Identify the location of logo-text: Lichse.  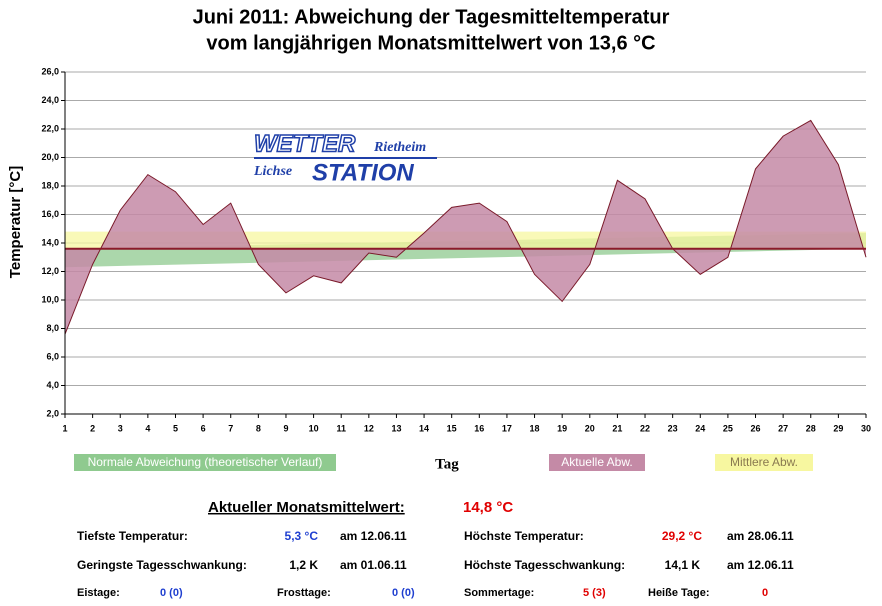
(272, 171).